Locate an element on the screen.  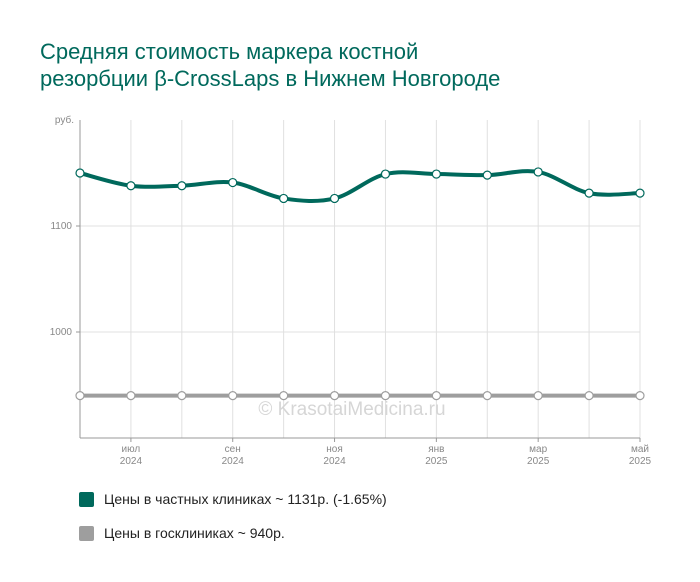
x-tick-label-month: янв is located at coordinates (436, 449).